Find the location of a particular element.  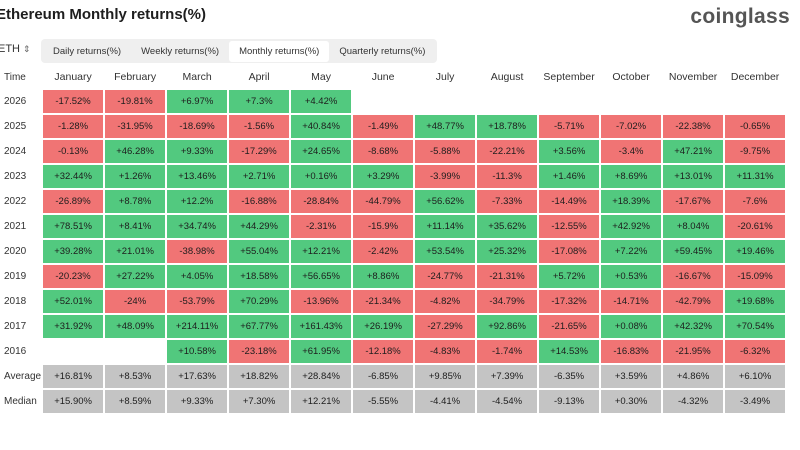

year-row-label: 2018 is located at coordinates (15, 301).